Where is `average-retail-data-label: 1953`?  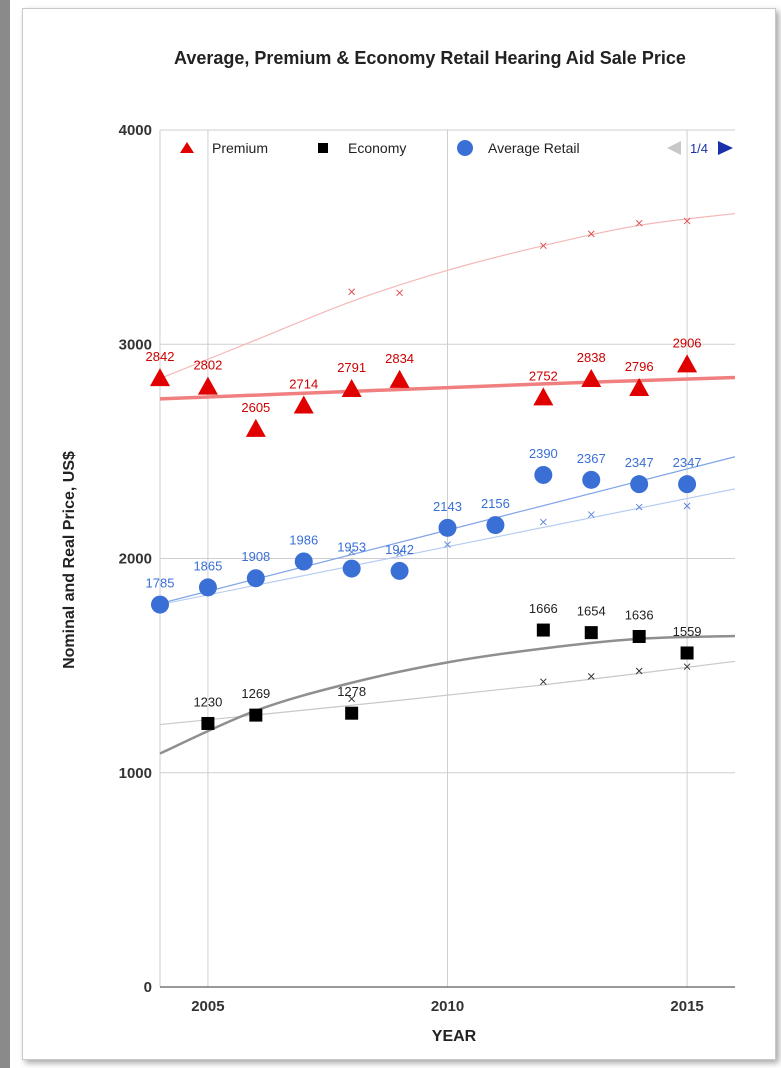 average-retail-data-label: 1953 is located at coordinates (351, 547).